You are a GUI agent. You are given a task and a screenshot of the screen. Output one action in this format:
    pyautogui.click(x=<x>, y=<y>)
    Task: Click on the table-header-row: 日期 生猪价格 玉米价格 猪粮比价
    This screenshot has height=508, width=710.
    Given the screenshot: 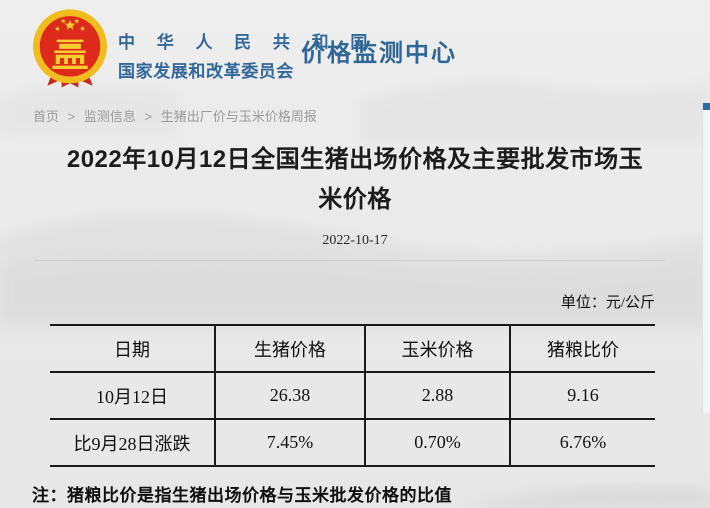 What is the action you would take?
    pyautogui.click(x=352, y=348)
    